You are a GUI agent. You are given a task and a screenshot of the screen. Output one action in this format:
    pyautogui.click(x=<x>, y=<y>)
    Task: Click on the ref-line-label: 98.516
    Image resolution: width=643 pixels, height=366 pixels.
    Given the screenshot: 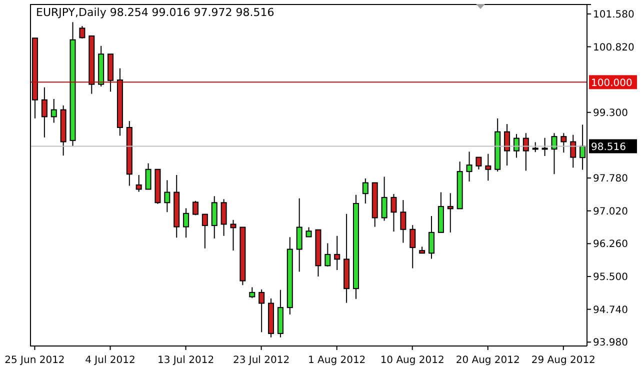 What is the action you would take?
    pyautogui.click(x=608, y=148)
    